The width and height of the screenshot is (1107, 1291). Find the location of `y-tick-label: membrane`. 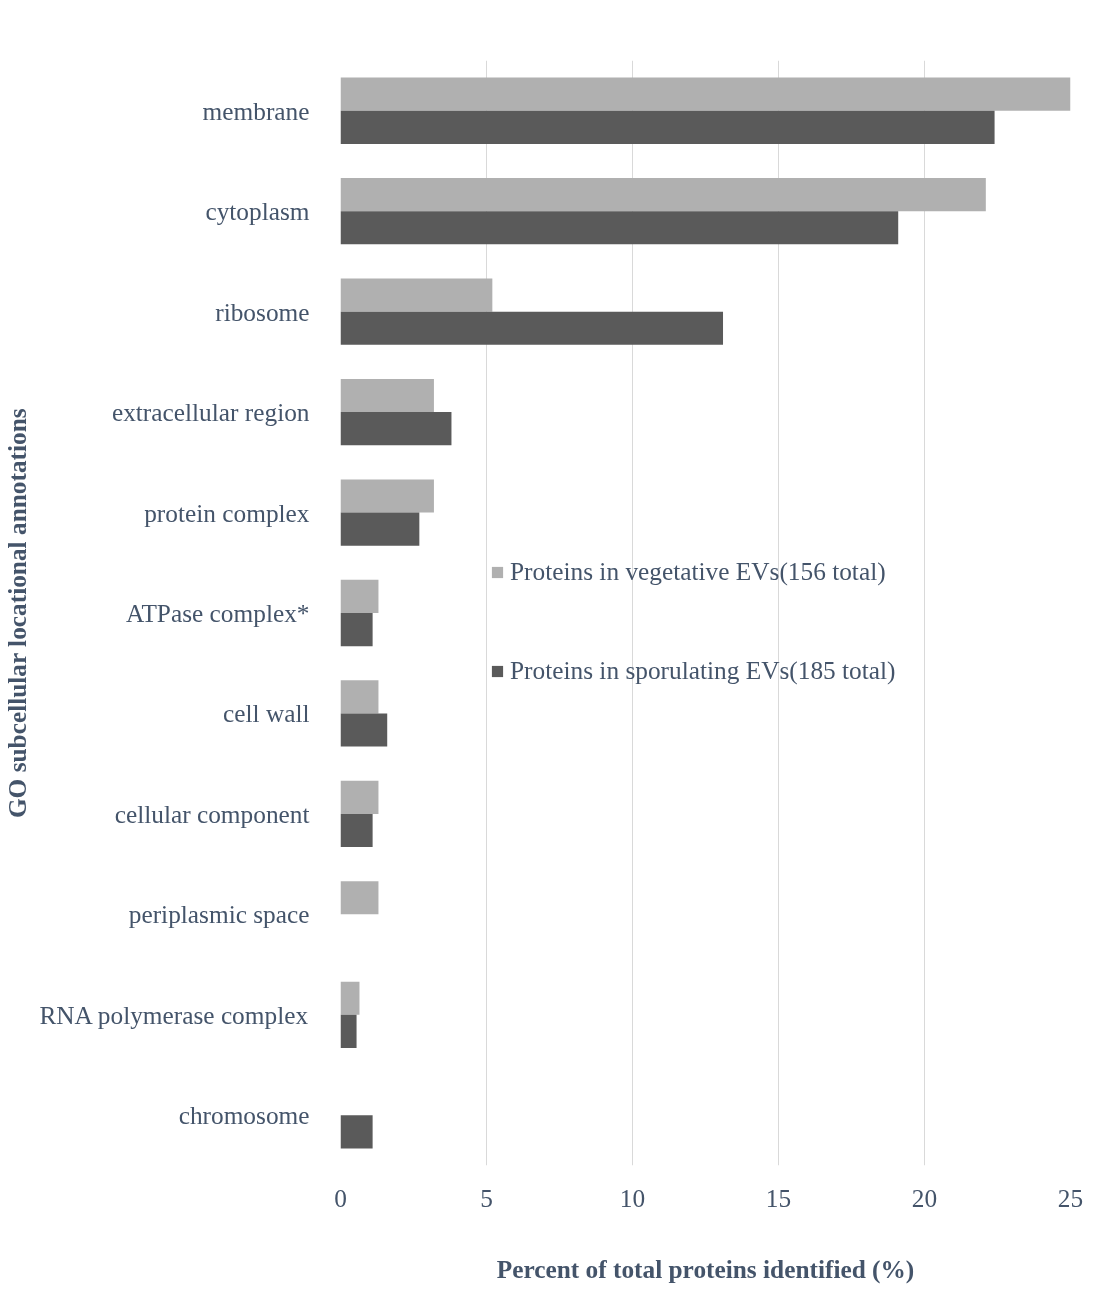

y-tick-label: membrane is located at coordinates (256, 110).